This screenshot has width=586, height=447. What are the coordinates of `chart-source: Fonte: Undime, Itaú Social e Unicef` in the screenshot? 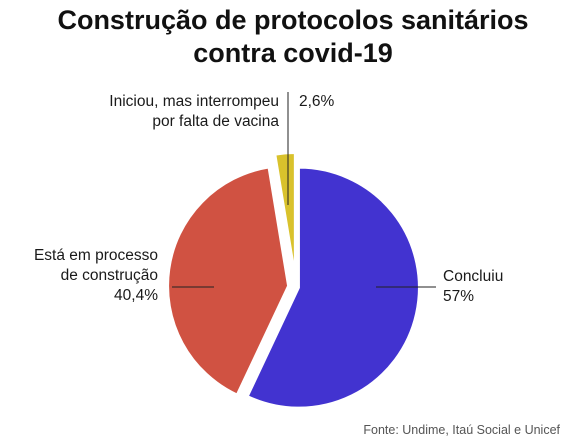 It's located at (461, 430).